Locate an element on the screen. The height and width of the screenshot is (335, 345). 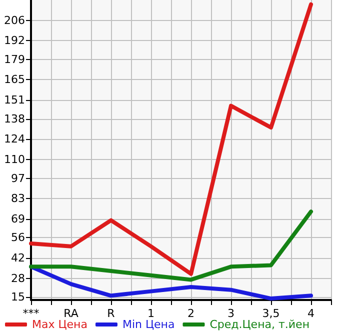
y-tick-label: 56 is located at coordinates (18, 237).